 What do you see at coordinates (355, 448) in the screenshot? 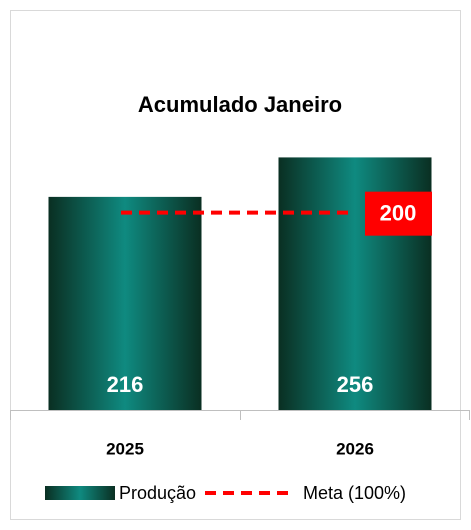
I see `x-tick-label: 2026` at bounding box center [355, 448].